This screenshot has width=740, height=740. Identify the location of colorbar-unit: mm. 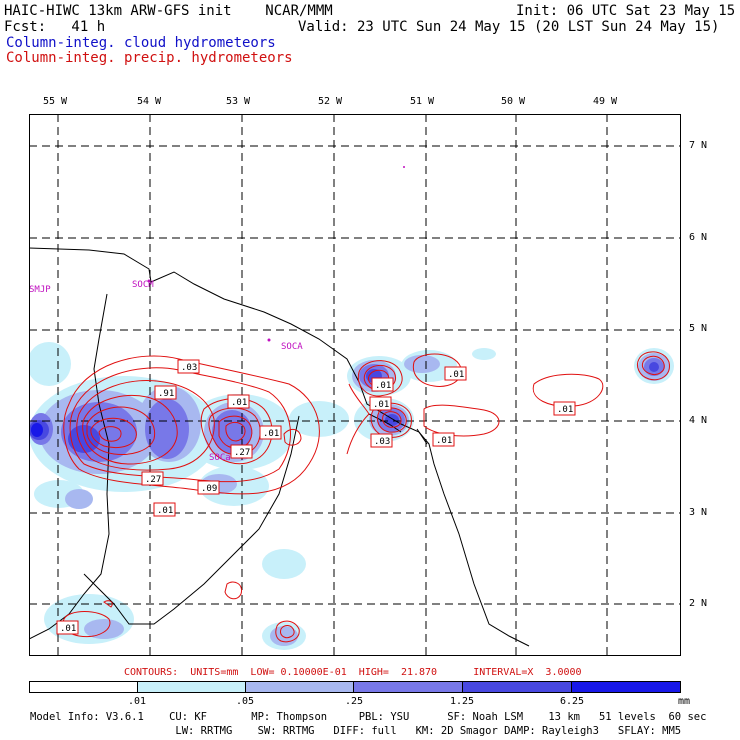
(684, 701).